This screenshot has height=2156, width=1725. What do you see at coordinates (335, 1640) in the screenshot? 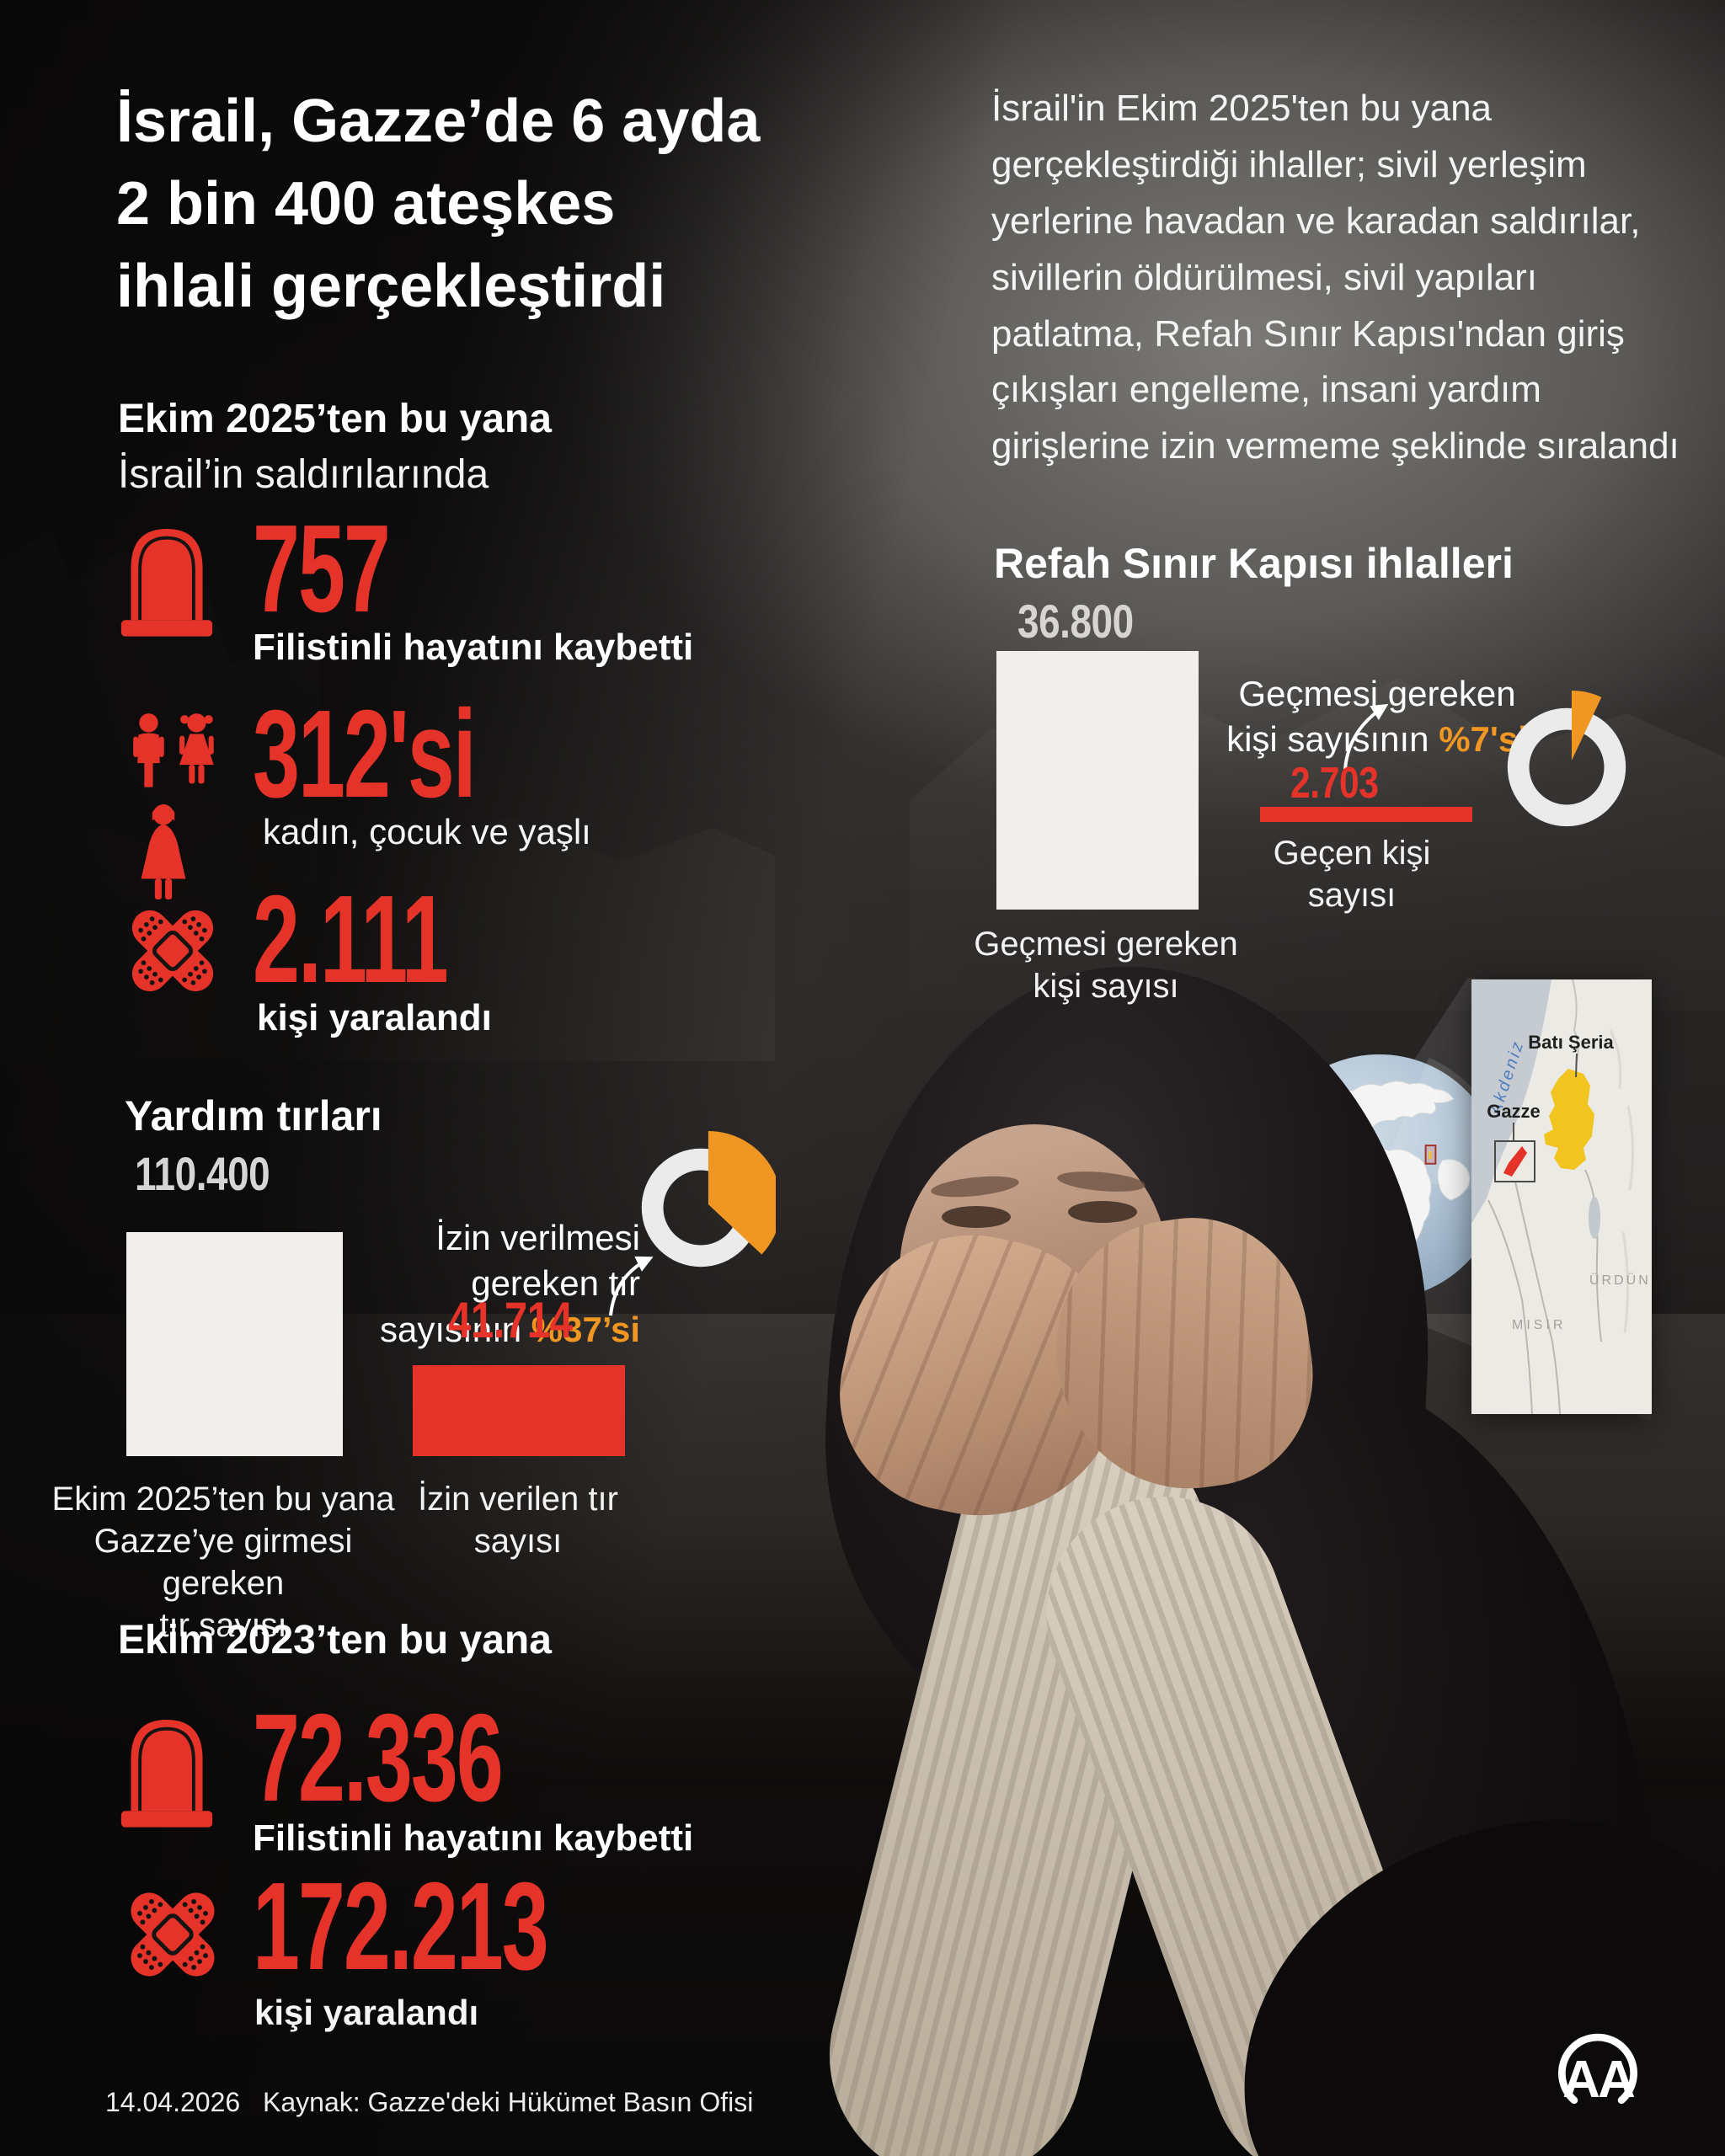
I see `section-heading-oct2023: Ekim 2023’ten bu yana` at bounding box center [335, 1640].